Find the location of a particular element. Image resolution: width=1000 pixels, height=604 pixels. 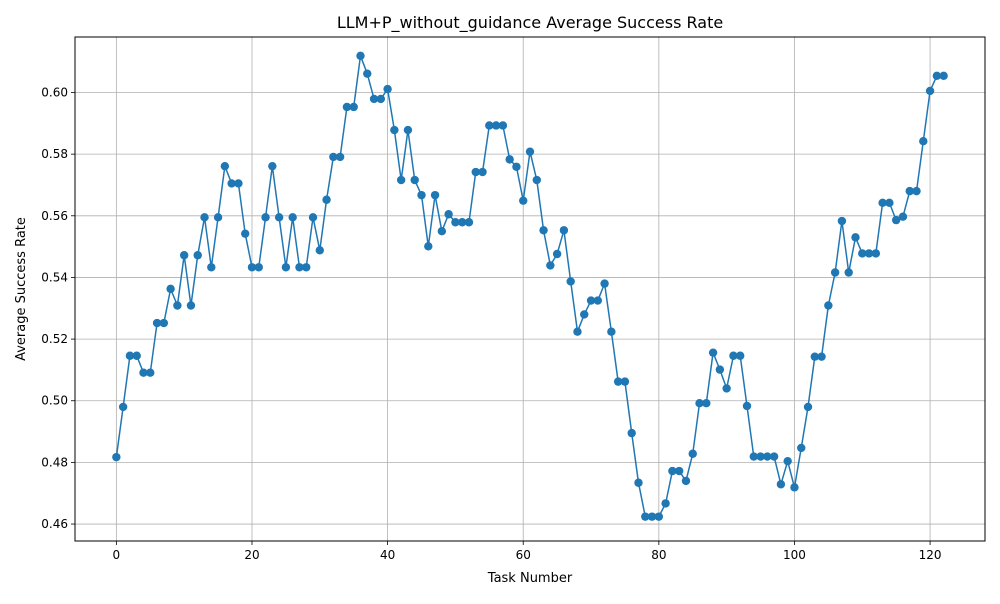

y-tick-label: 0.58 is located at coordinates (54, 154).